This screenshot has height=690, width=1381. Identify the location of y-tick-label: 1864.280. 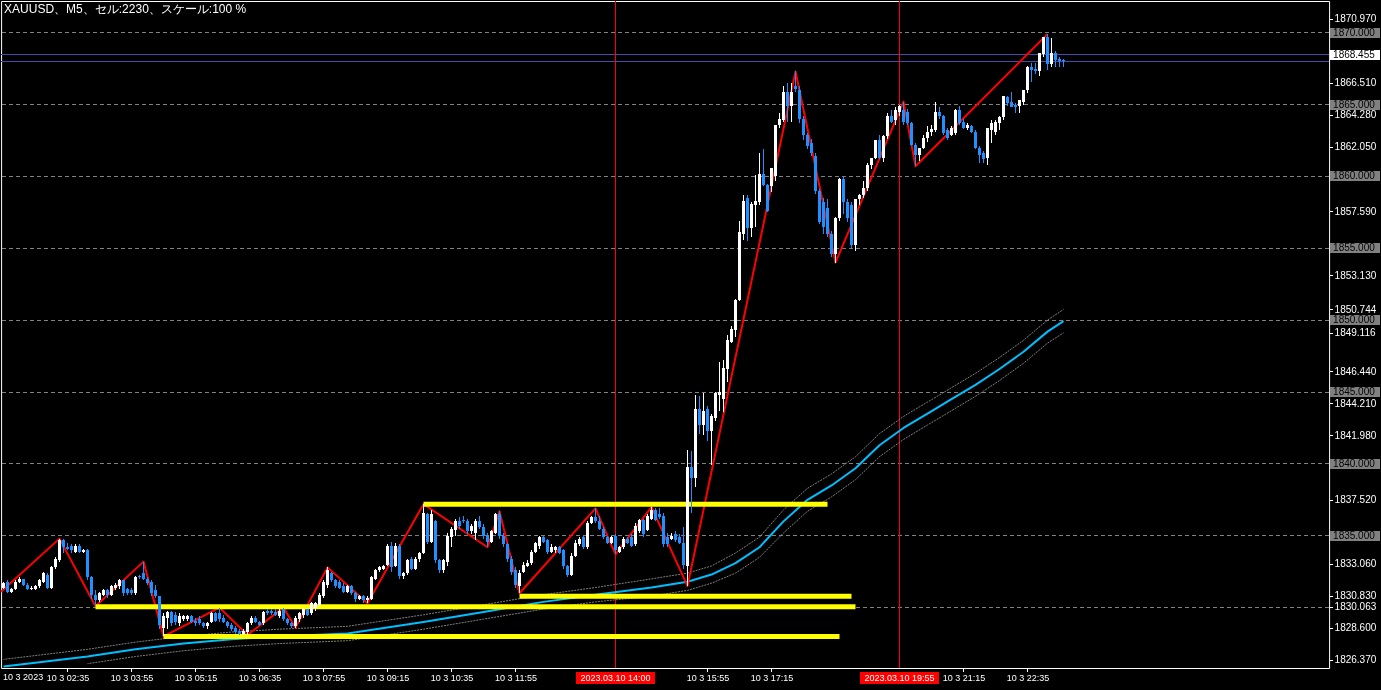
(1355, 115).